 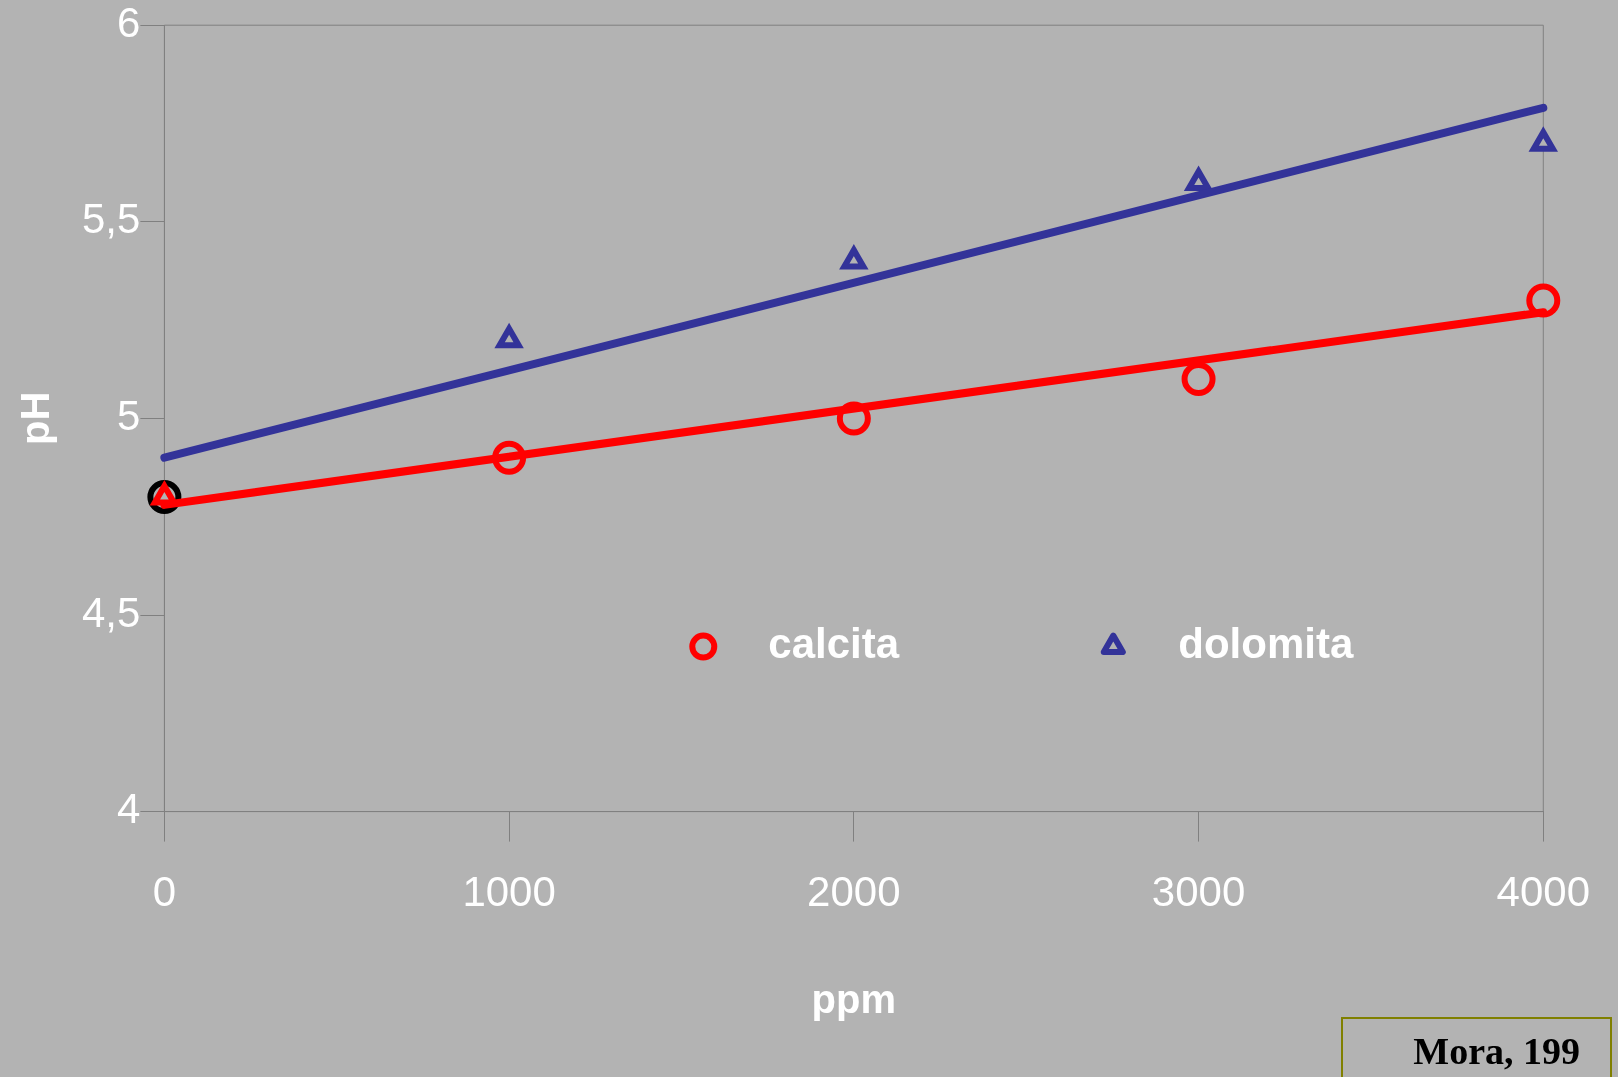 What do you see at coordinates (509, 892) in the screenshot?
I see `x-tick-label: 1000` at bounding box center [509, 892].